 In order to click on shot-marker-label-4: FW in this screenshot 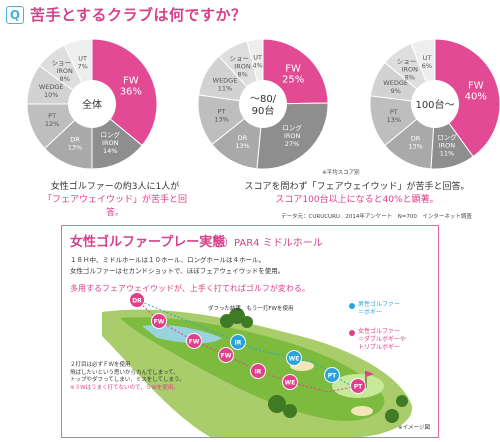, I will do `click(226, 355)`.